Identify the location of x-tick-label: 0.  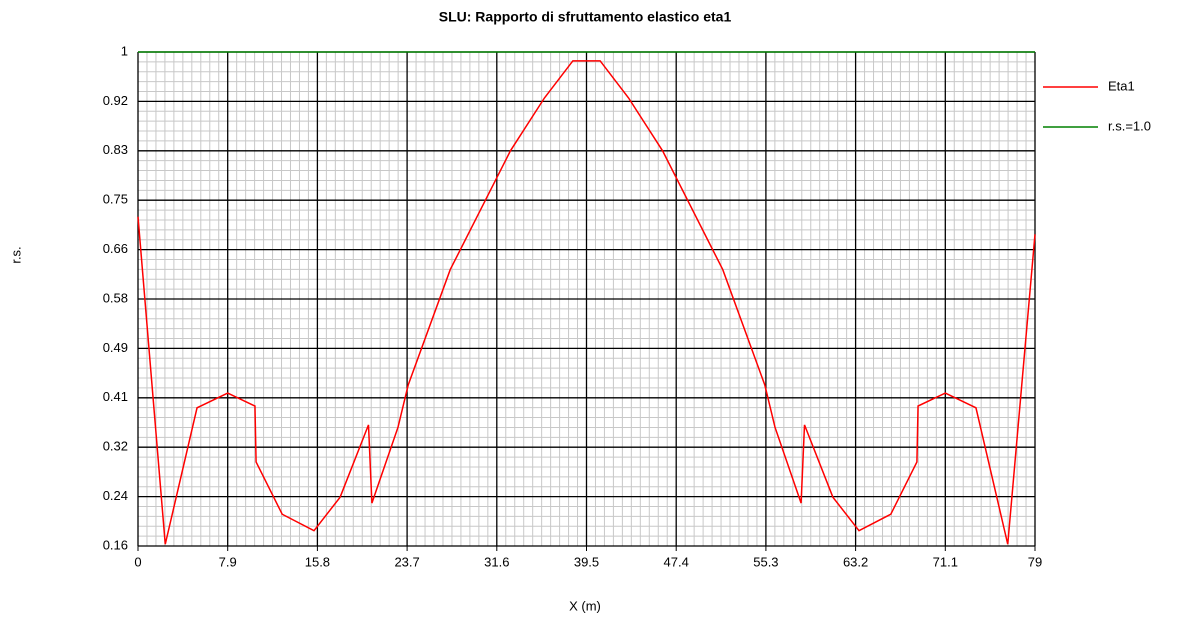
(137, 561).